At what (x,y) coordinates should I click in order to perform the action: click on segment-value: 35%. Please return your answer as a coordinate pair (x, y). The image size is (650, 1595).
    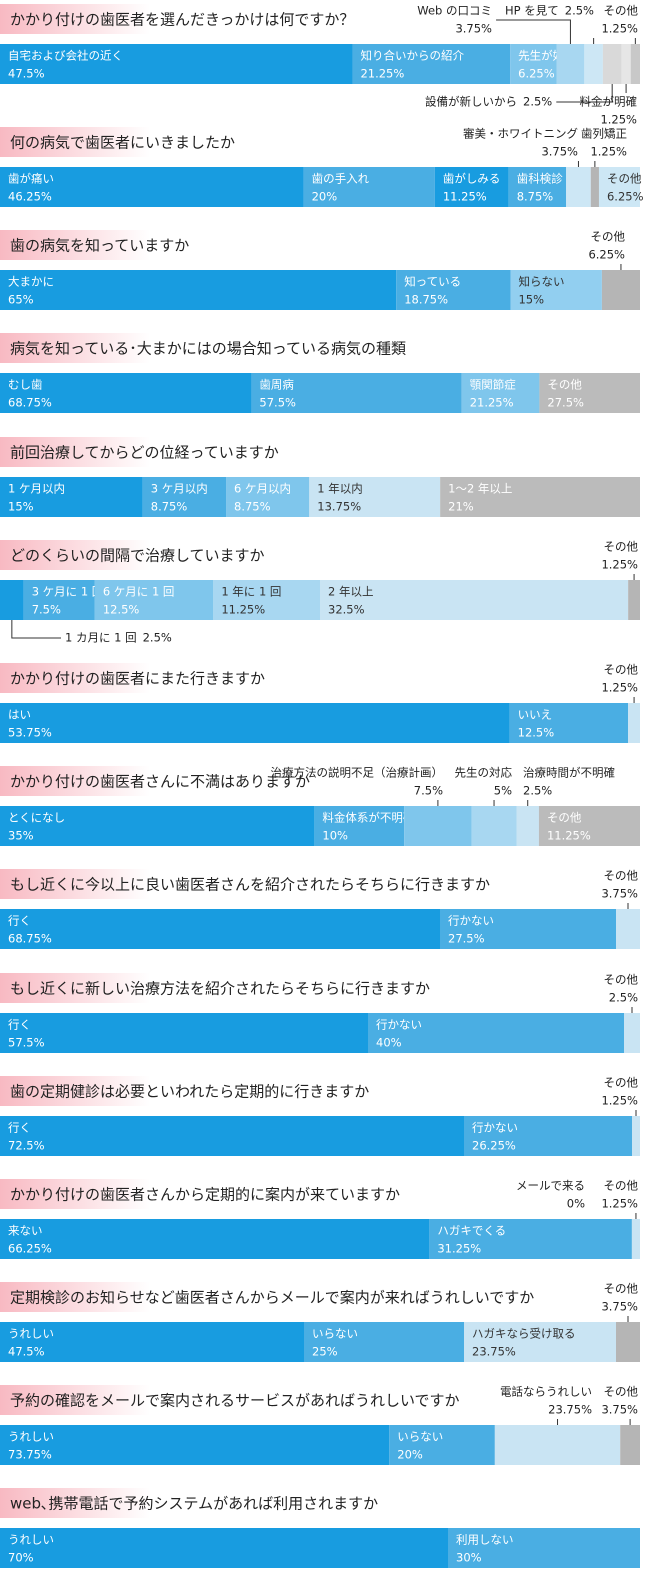
    Looking at the image, I should click on (21, 836).